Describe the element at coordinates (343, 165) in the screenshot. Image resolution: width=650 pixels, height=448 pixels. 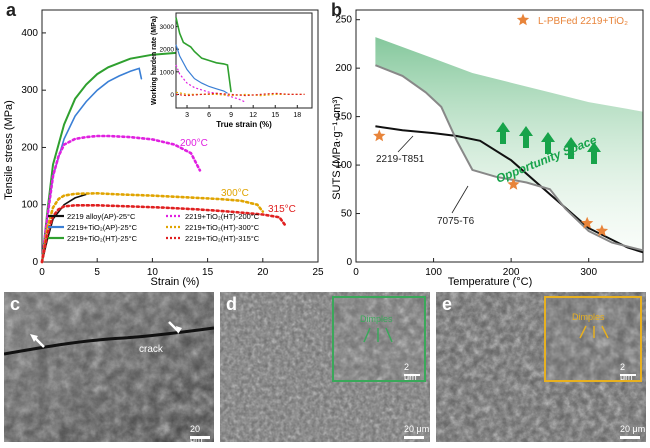
I see `chart-b-ytick-label: 100` at that location.